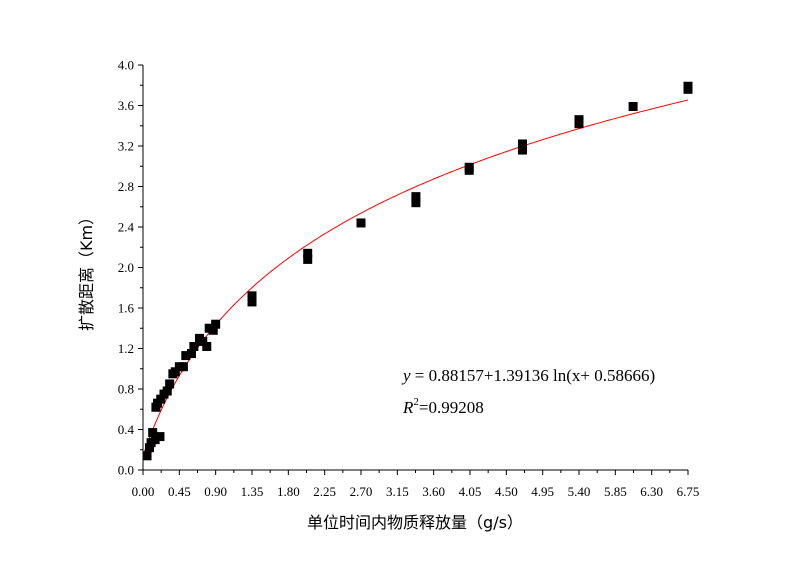 The height and width of the screenshot is (564, 800). I want to click on x-axis-title: 单位时间内物质释放量（g/s）, so click(415, 522).